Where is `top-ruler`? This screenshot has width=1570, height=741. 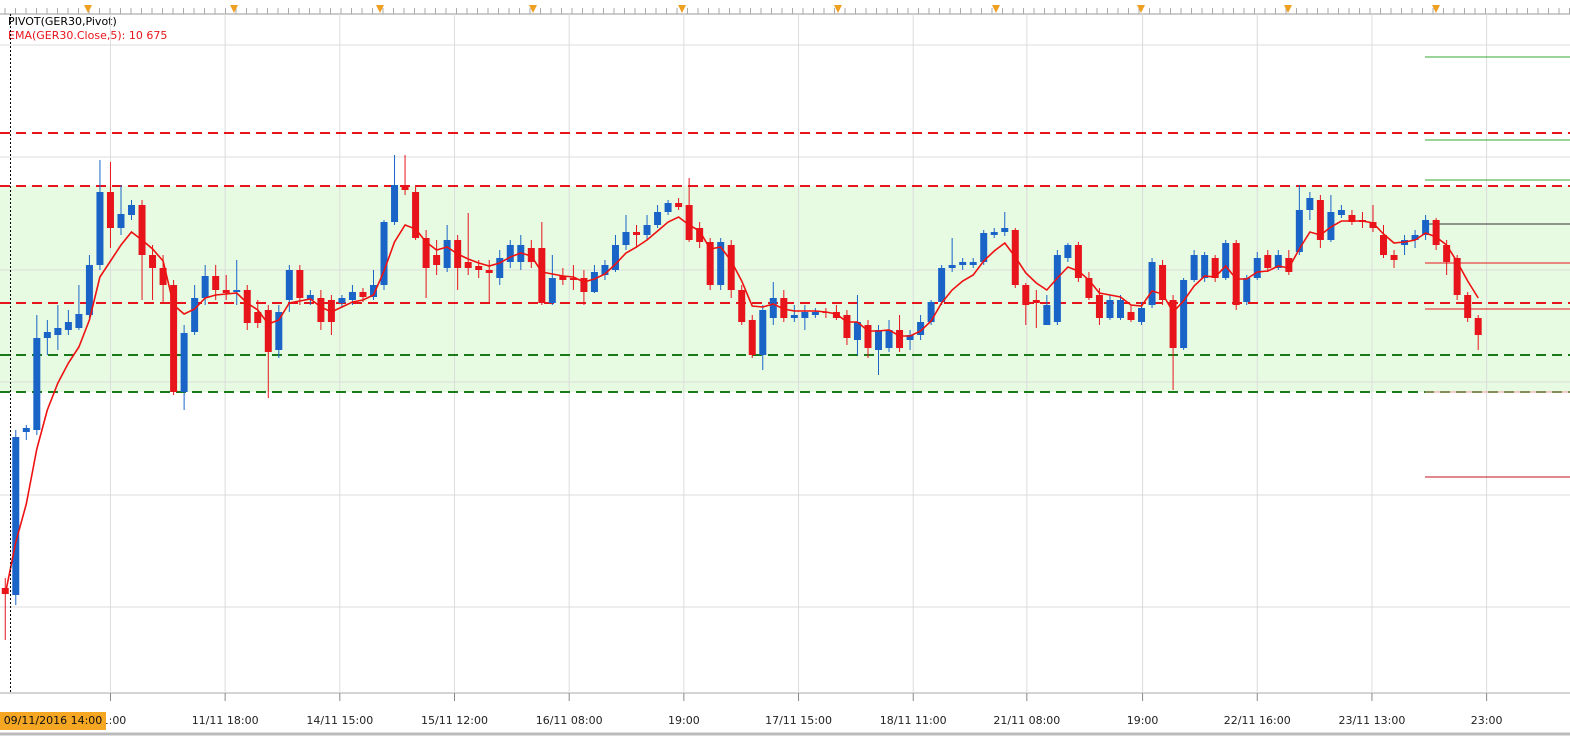 top-ruler is located at coordinates (785, 10).